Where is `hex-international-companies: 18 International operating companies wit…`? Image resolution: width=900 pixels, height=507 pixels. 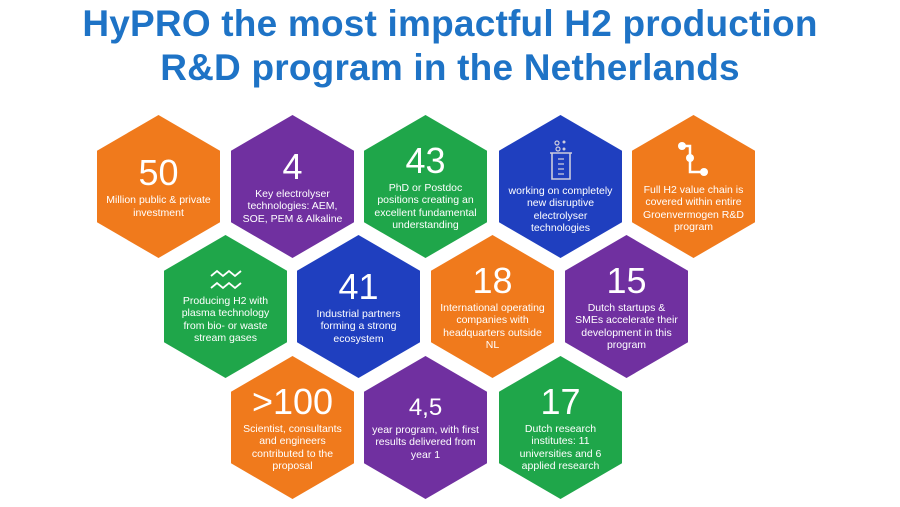
hex-international-companies: 18 International operating companies wit… is located at coordinates (492, 306).